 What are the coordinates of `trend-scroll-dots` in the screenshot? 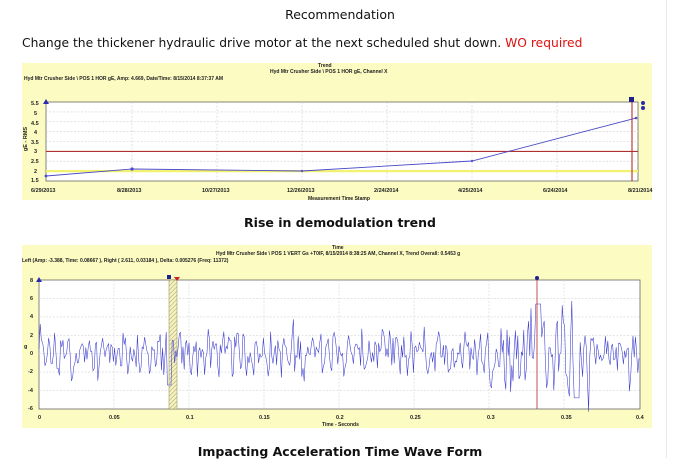 It's located at (643, 106).